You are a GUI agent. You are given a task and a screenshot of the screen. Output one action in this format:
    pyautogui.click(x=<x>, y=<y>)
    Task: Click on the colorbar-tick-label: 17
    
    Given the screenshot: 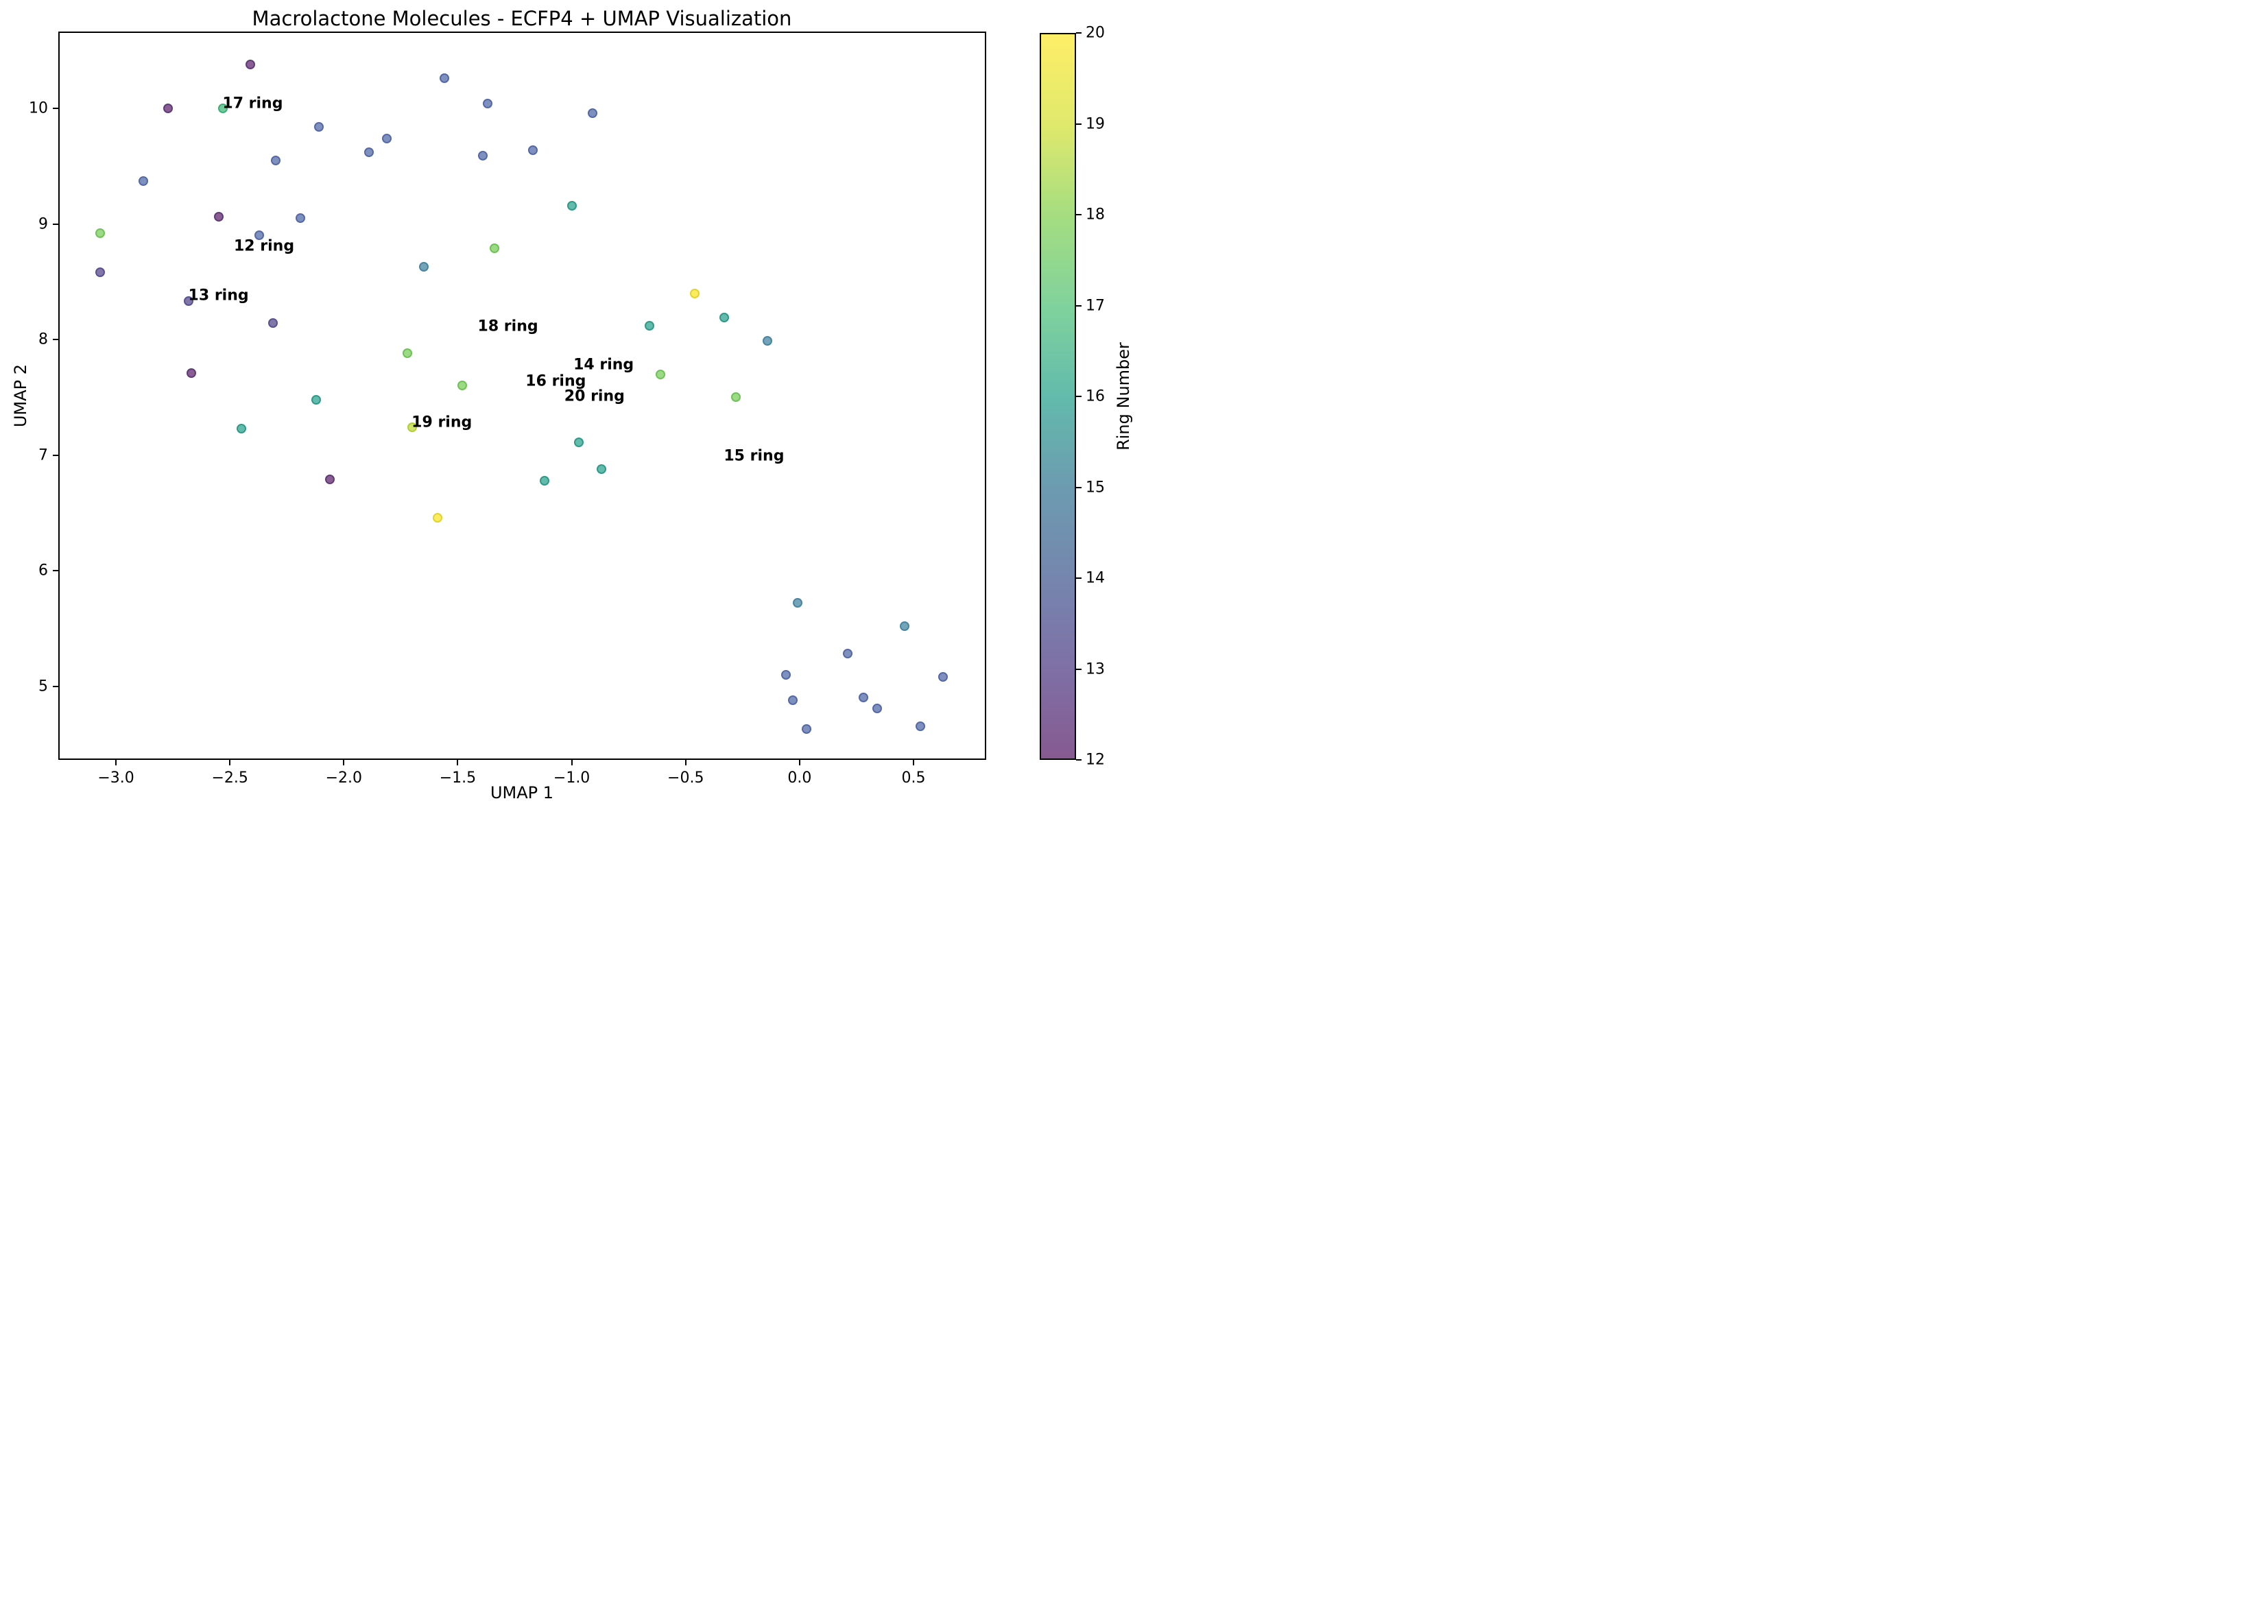 What is the action you would take?
    pyautogui.click(x=1095, y=305)
    